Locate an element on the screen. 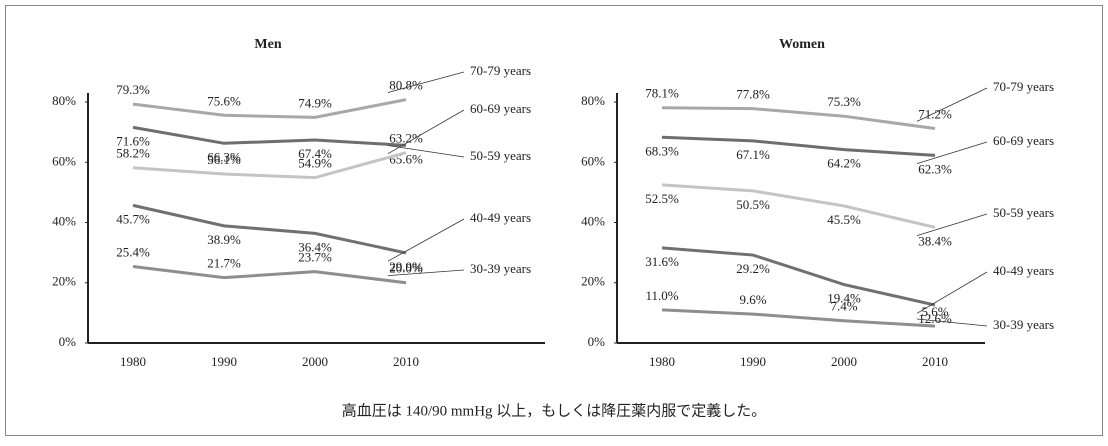 This screenshot has height=446, width=1108. chart-title: Men is located at coordinates (267, 44).